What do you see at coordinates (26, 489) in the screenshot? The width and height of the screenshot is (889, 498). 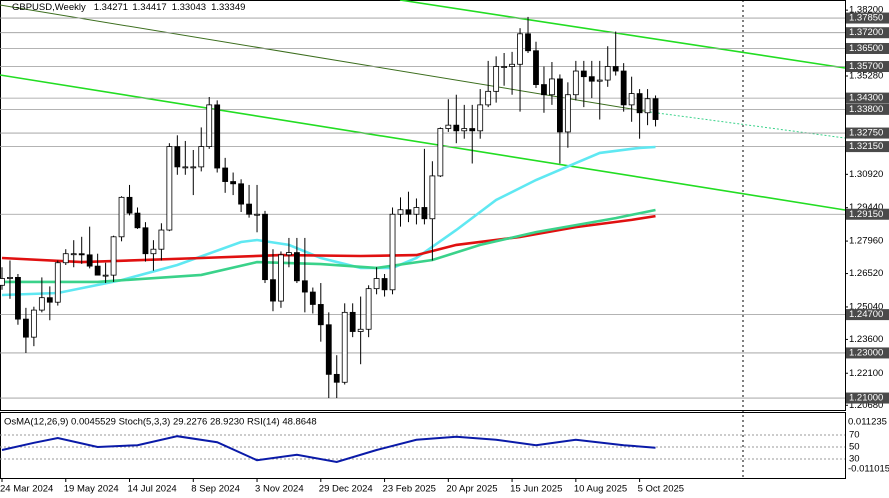 I see `x-tick-label: 24 Mar 2024` at bounding box center [26, 489].